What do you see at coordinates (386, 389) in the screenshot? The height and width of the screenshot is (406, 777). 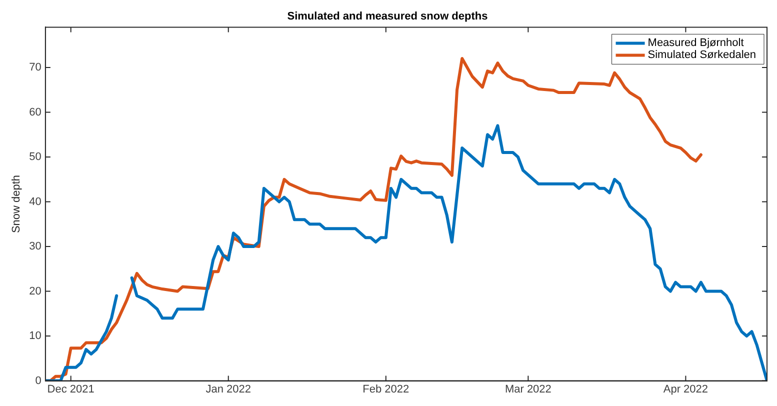 I see `x-tick-label: Feb 2022` at bounding box center [386, 389].